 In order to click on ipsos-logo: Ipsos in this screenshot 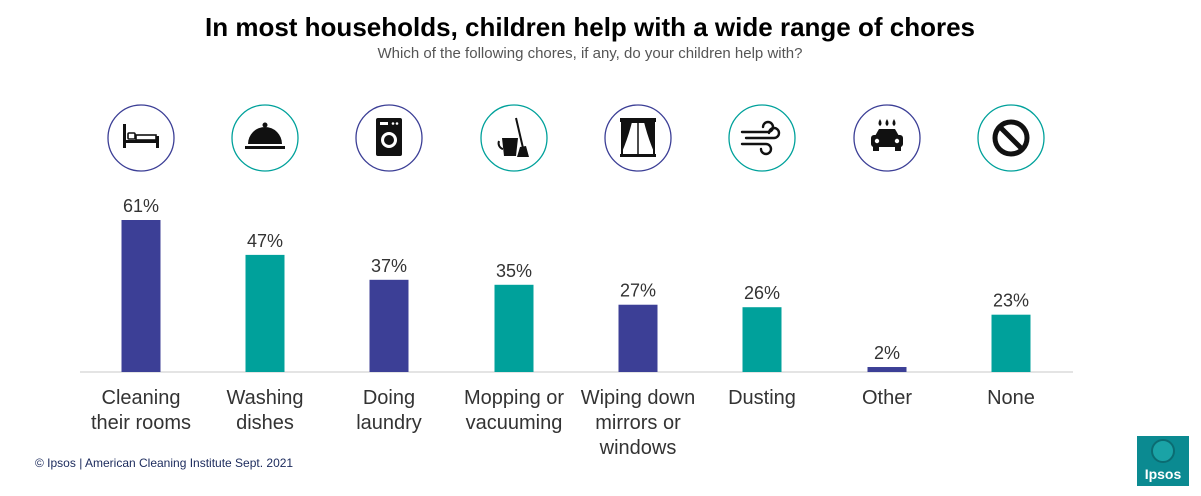, I will do `click(1163, 461)`.